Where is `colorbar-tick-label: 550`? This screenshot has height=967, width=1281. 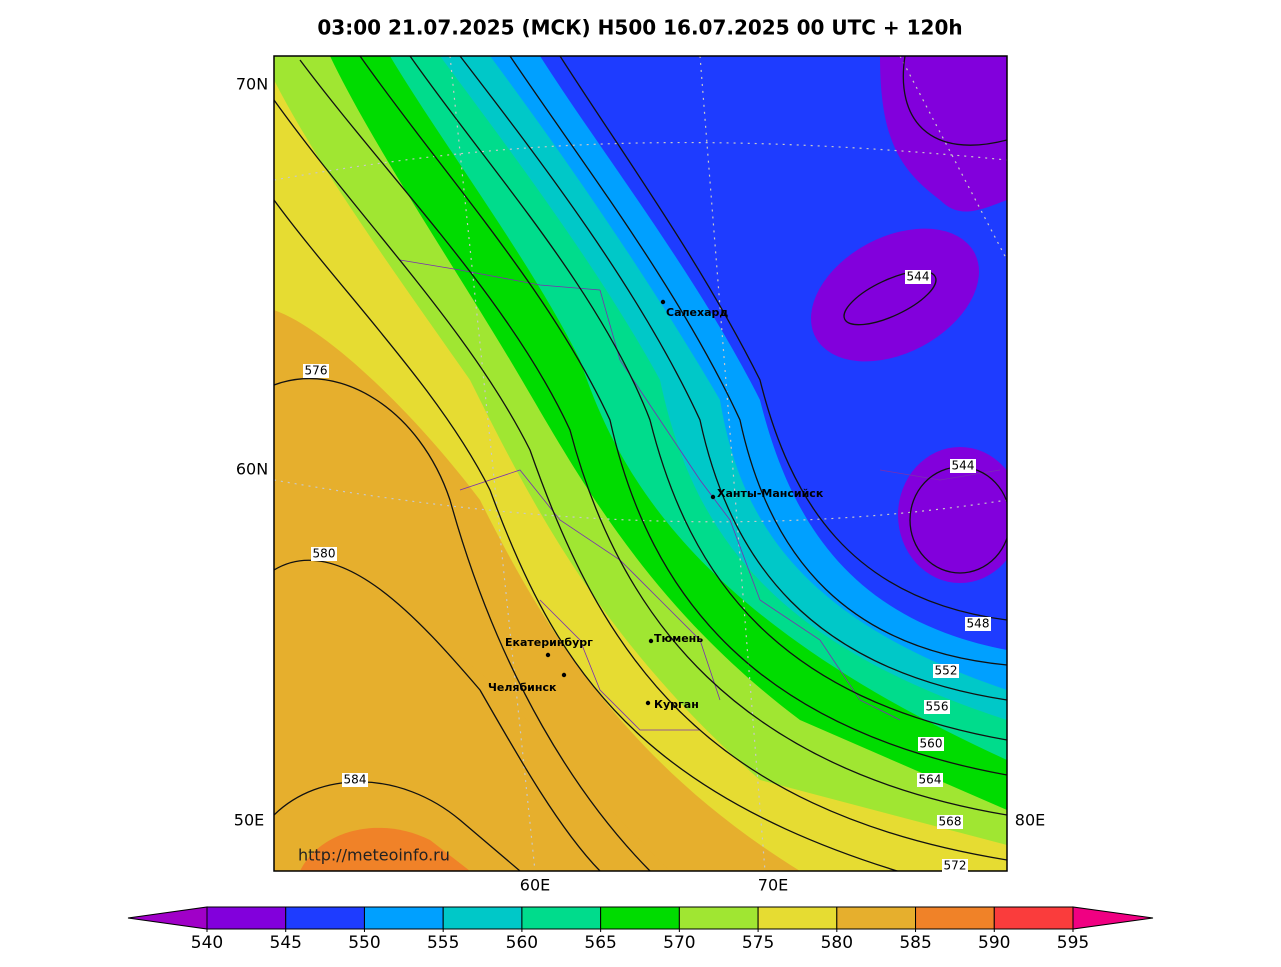 colorbar-tick-label: 550 is located at coordinates (364, 943).